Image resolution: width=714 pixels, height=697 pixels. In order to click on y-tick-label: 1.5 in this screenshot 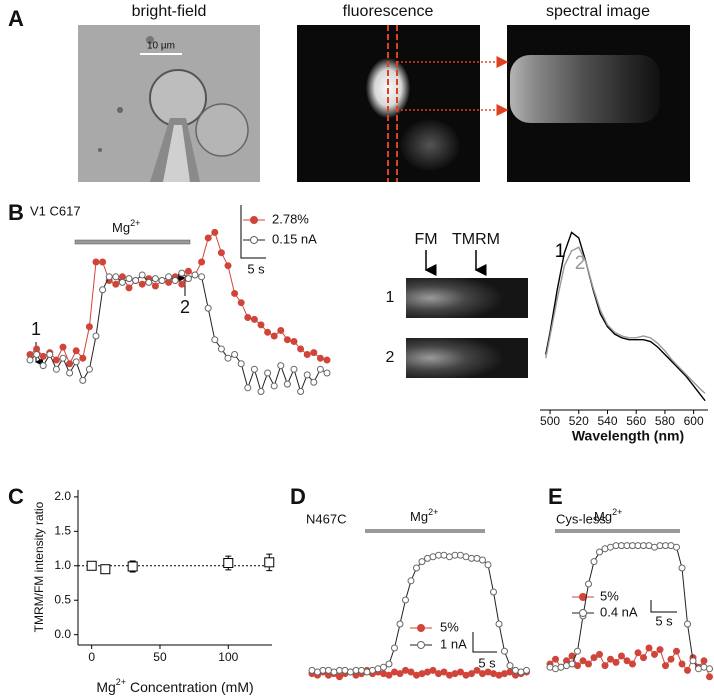, I will do `click(62, 531)`.